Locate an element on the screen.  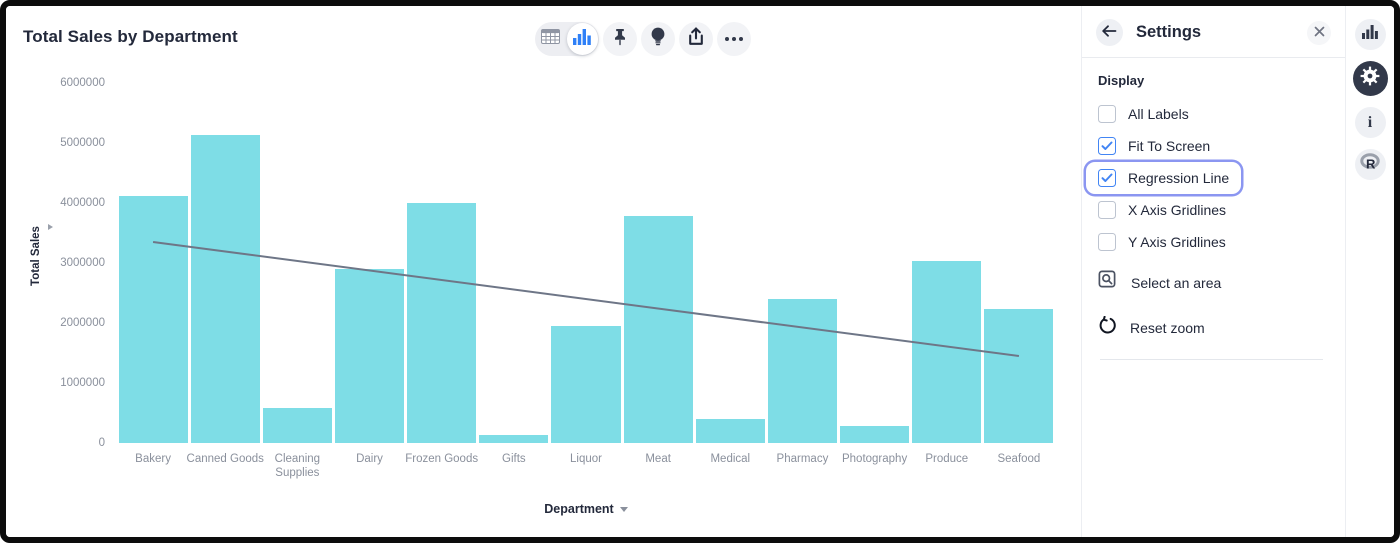
area-select-icon is located at coordinates (1108, 282).